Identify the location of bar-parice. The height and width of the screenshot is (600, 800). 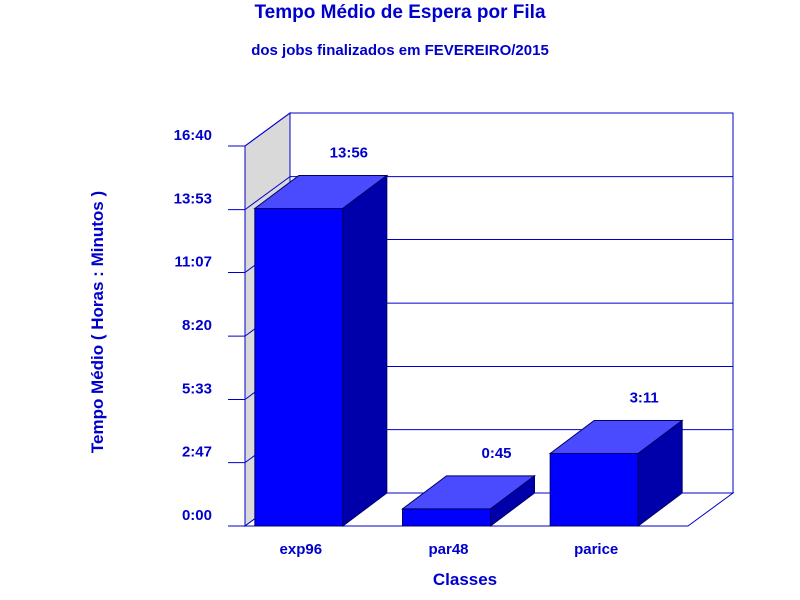
(616, 473).